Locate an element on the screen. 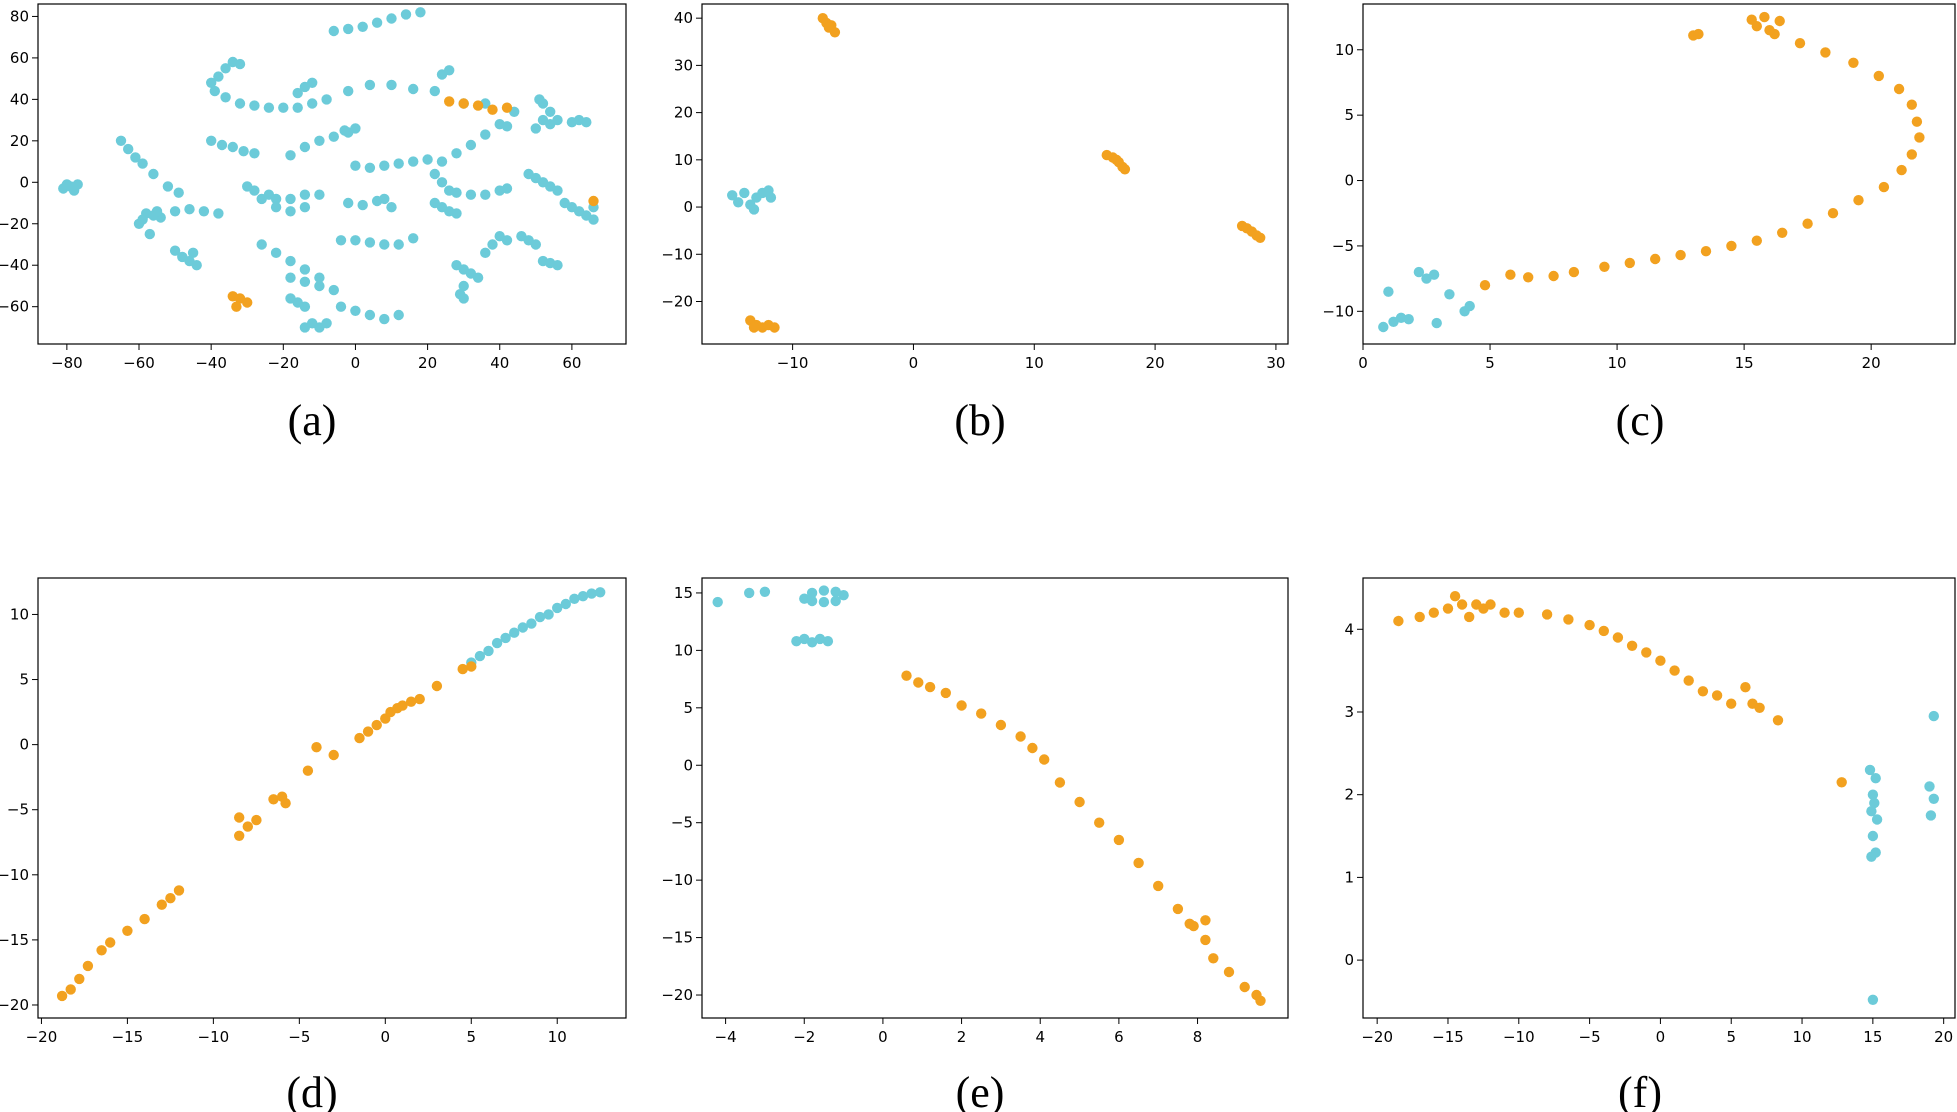 The width and height of the screenshot is (1957, 1112). y-tick-label: 40 is located at coordinates (19, 99).